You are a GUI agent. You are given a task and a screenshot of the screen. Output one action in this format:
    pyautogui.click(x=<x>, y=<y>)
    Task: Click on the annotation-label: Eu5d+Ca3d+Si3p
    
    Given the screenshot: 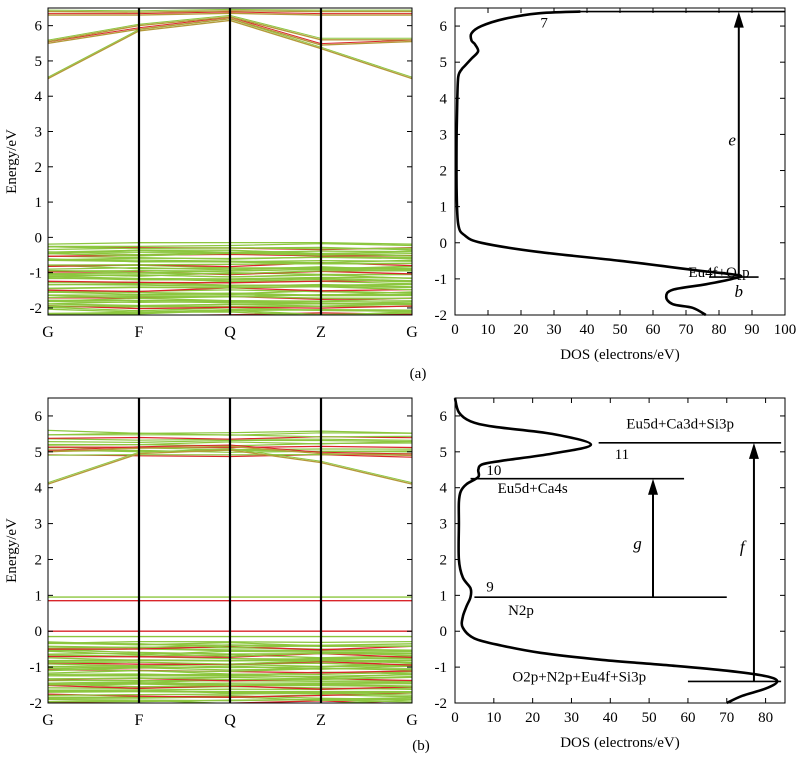 What is the action you would take?
    pyautogui.click(x=680, y=424)
    